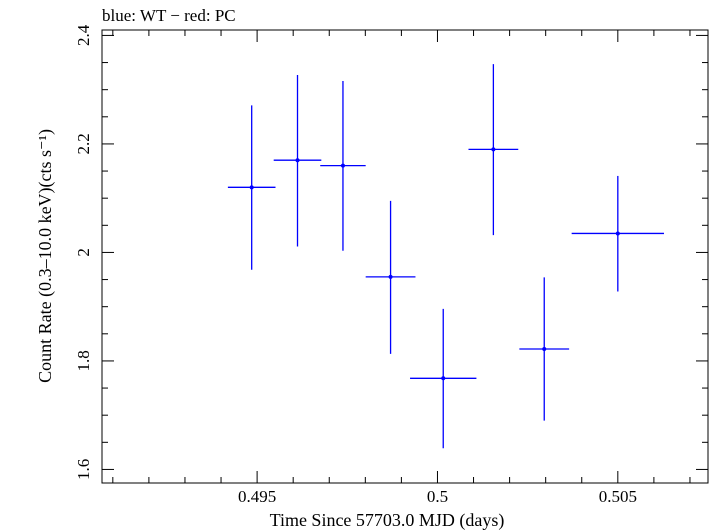 The image size is (709, 532). What do you see at coordinates (83, 252) in the screenshot?
I see `y-tick-label: 2` at bounding box center [83, 252].